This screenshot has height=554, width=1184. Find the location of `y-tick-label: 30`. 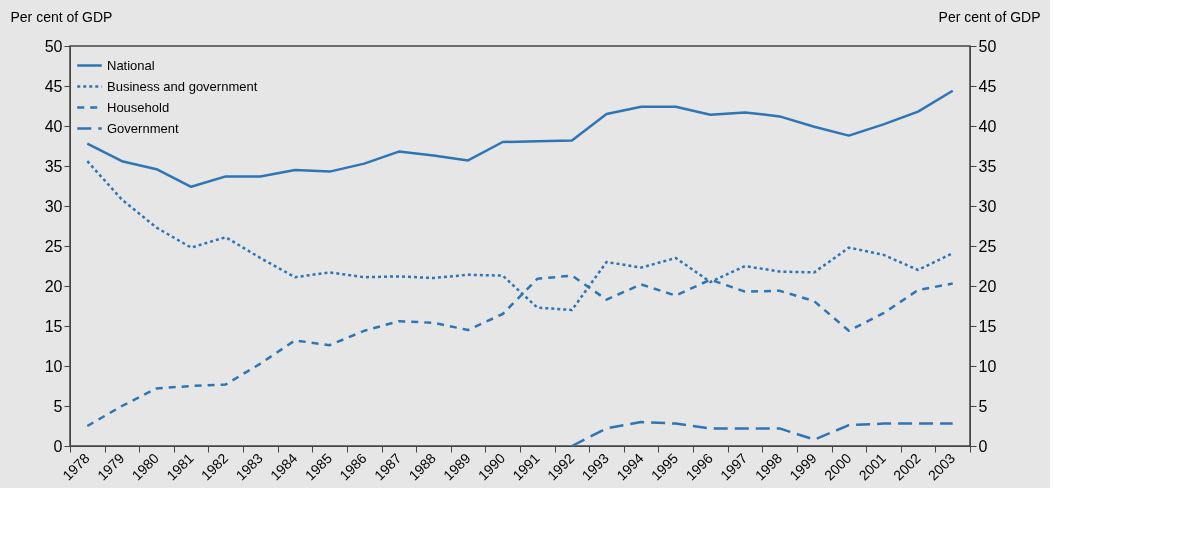

y-tick-label: 30 is located at coordinates (53, 206).